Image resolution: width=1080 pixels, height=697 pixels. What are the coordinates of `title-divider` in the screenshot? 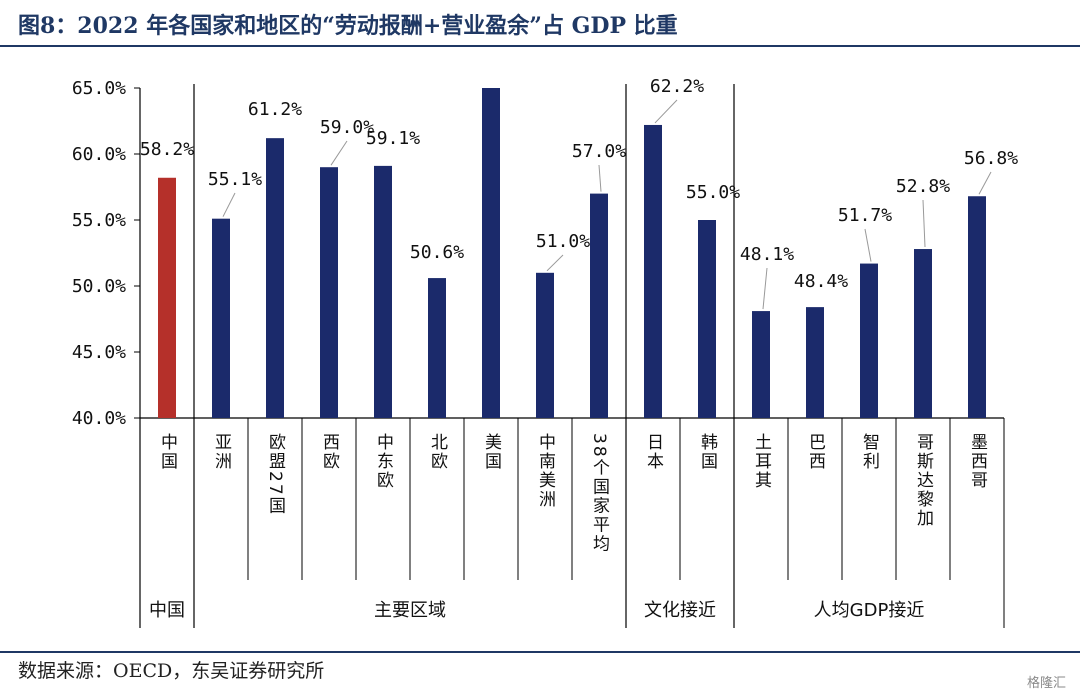 It's located at (540, 46).